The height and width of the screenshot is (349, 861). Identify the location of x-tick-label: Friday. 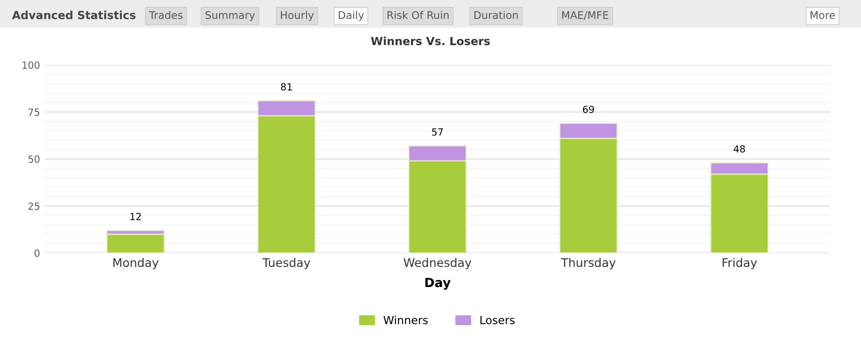
(739, 264).